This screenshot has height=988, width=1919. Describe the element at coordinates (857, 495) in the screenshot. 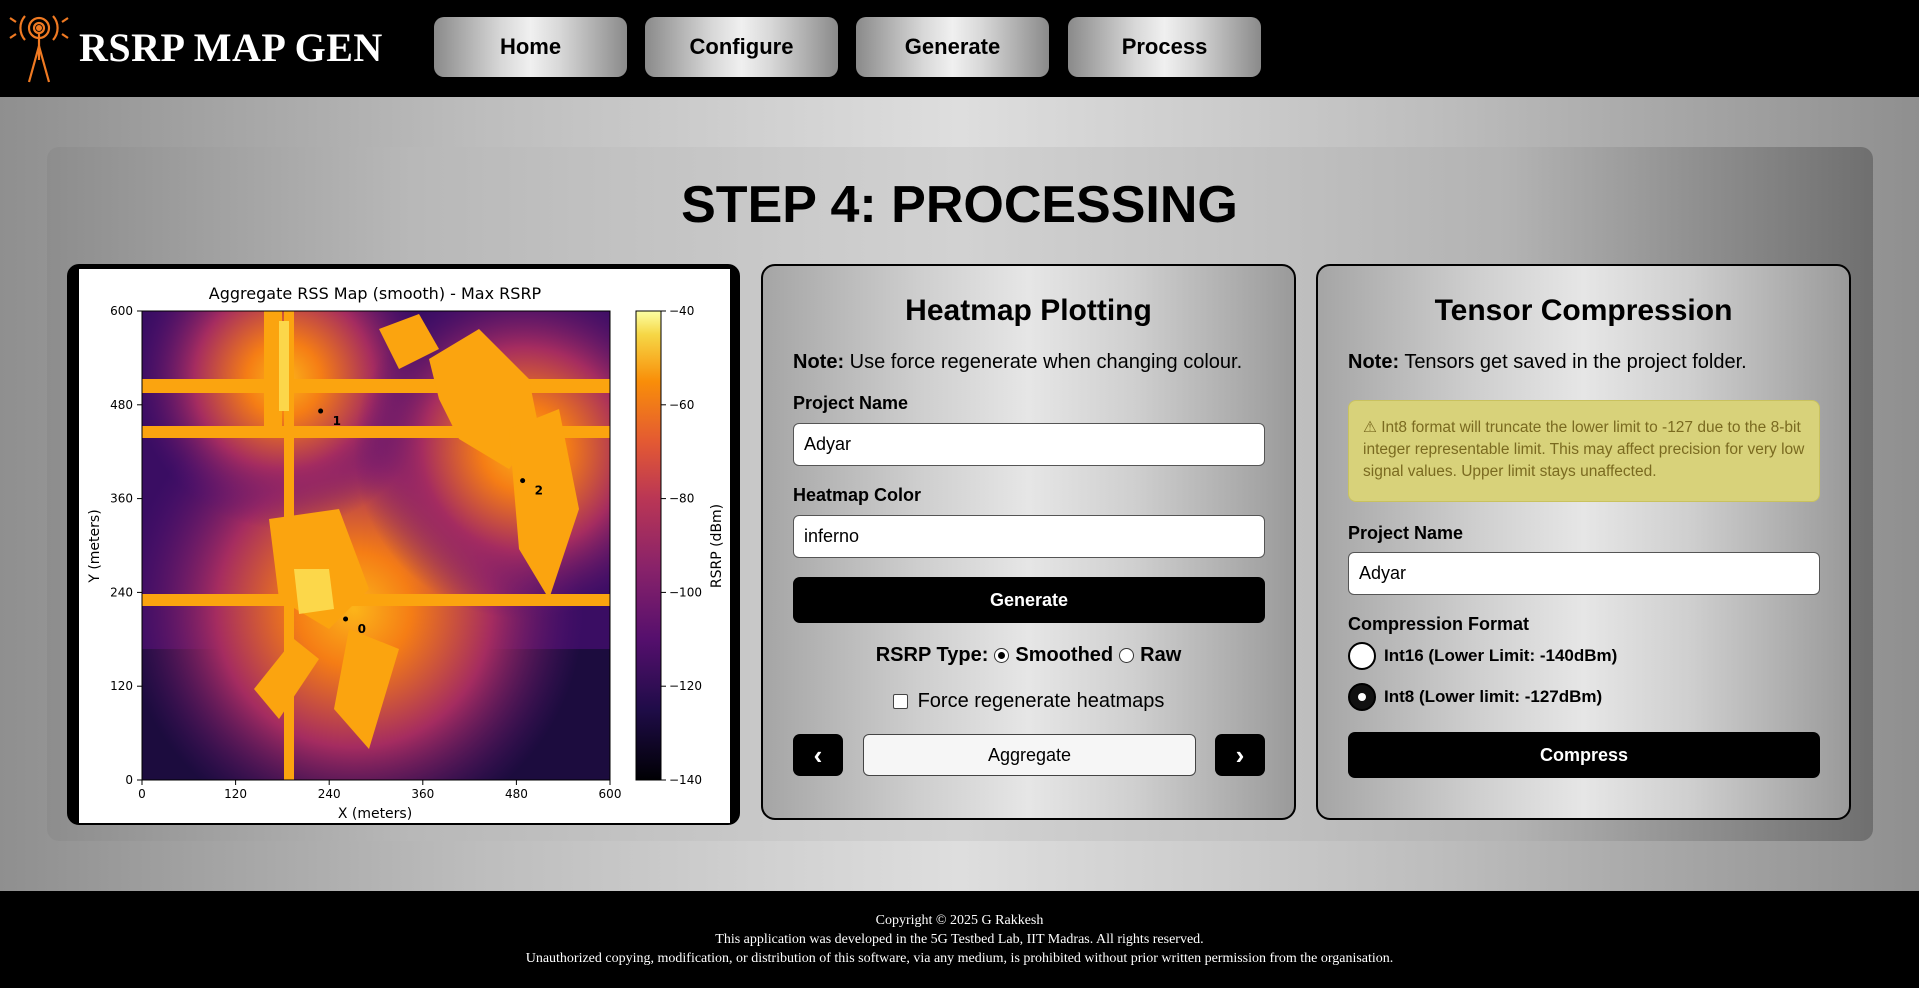

I see `heatmap-color-label: Heatmap Color` at that location.